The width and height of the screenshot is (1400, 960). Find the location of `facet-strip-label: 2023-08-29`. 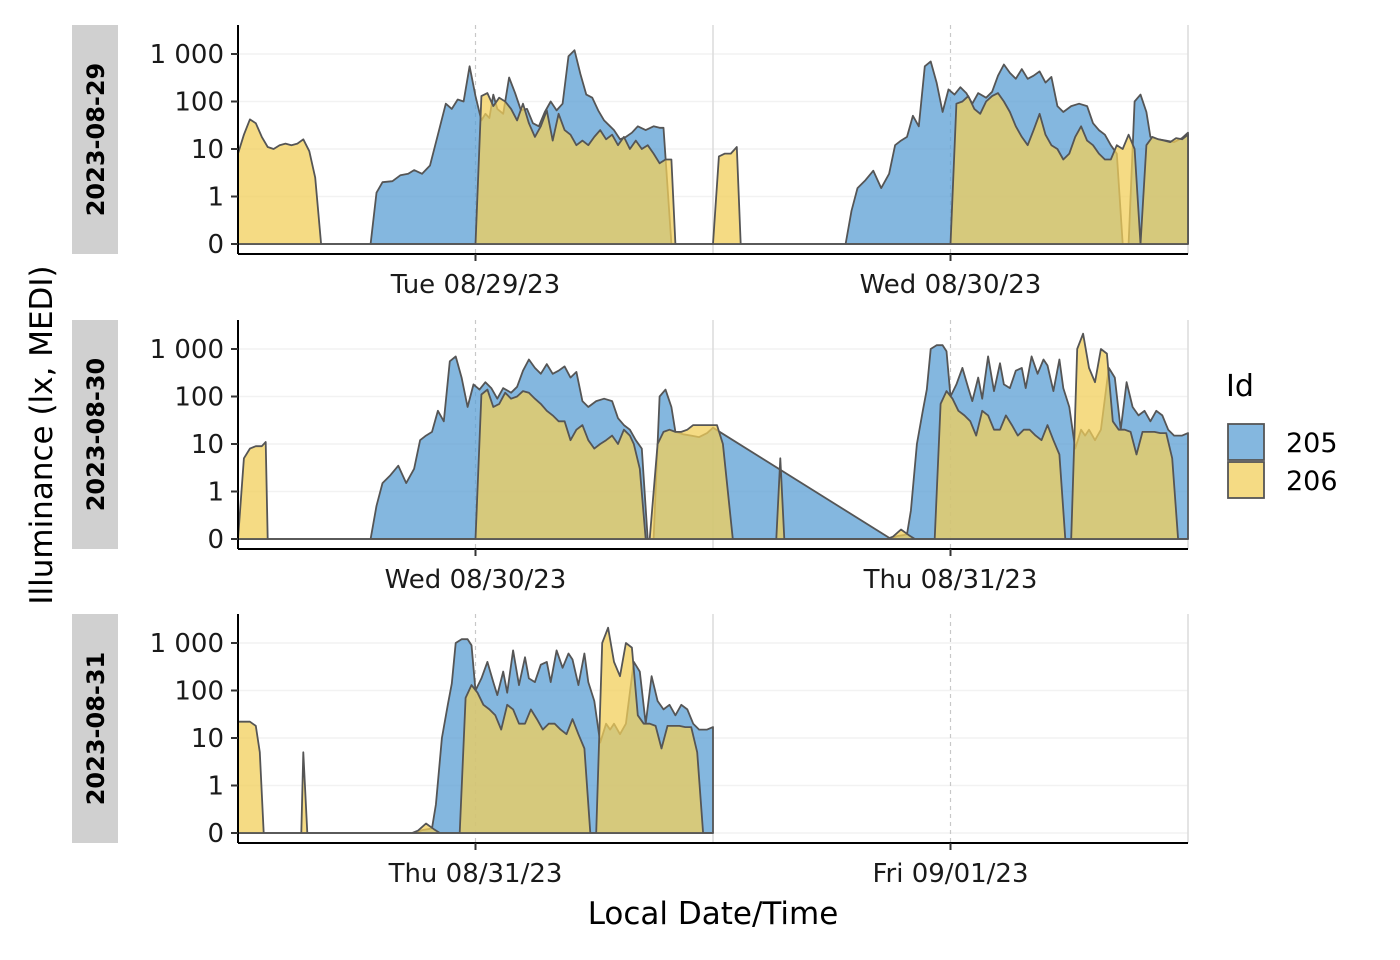

facet-strip-label: 2023-08-29 is located at coordinates (96, 140).